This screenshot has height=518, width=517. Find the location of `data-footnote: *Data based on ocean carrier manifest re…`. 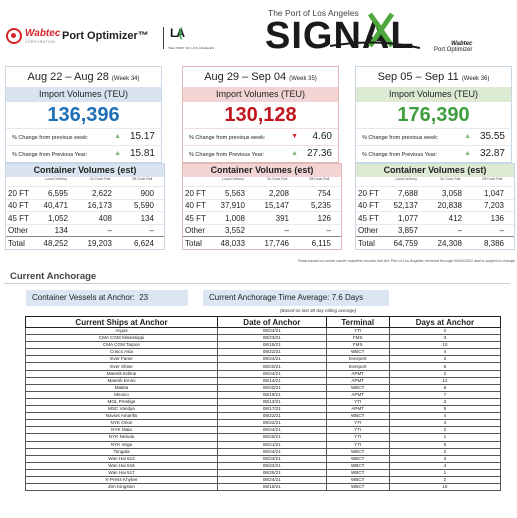

data-footnote: *Data based on ocean carrier manifest re… is located at coordinates (406, 261).